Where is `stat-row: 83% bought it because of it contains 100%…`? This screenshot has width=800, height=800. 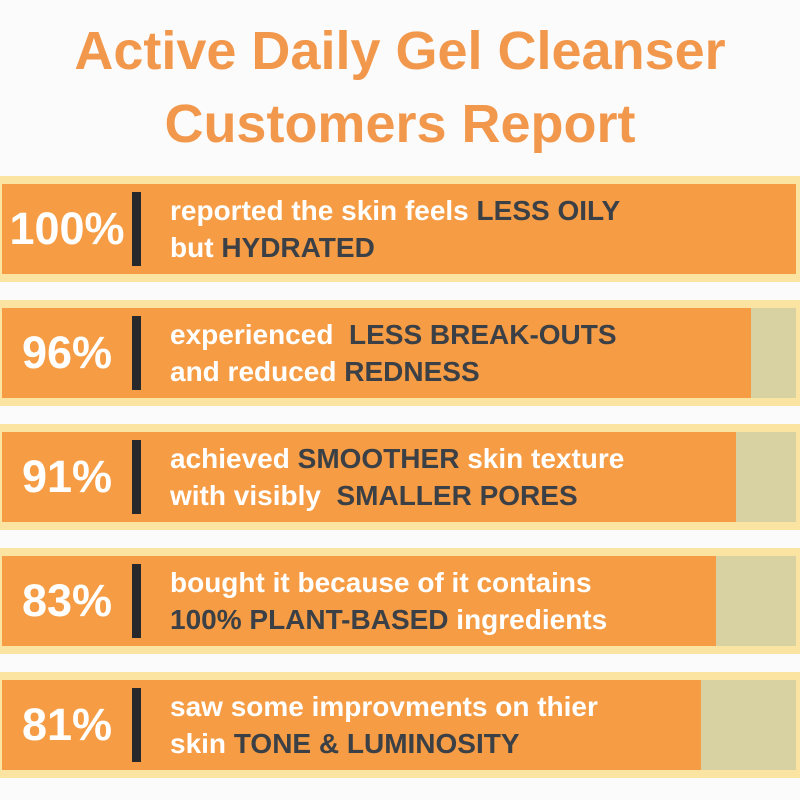
stat-row: 83% bought it because of it contains 100%… is located at coordinates (400, 601).